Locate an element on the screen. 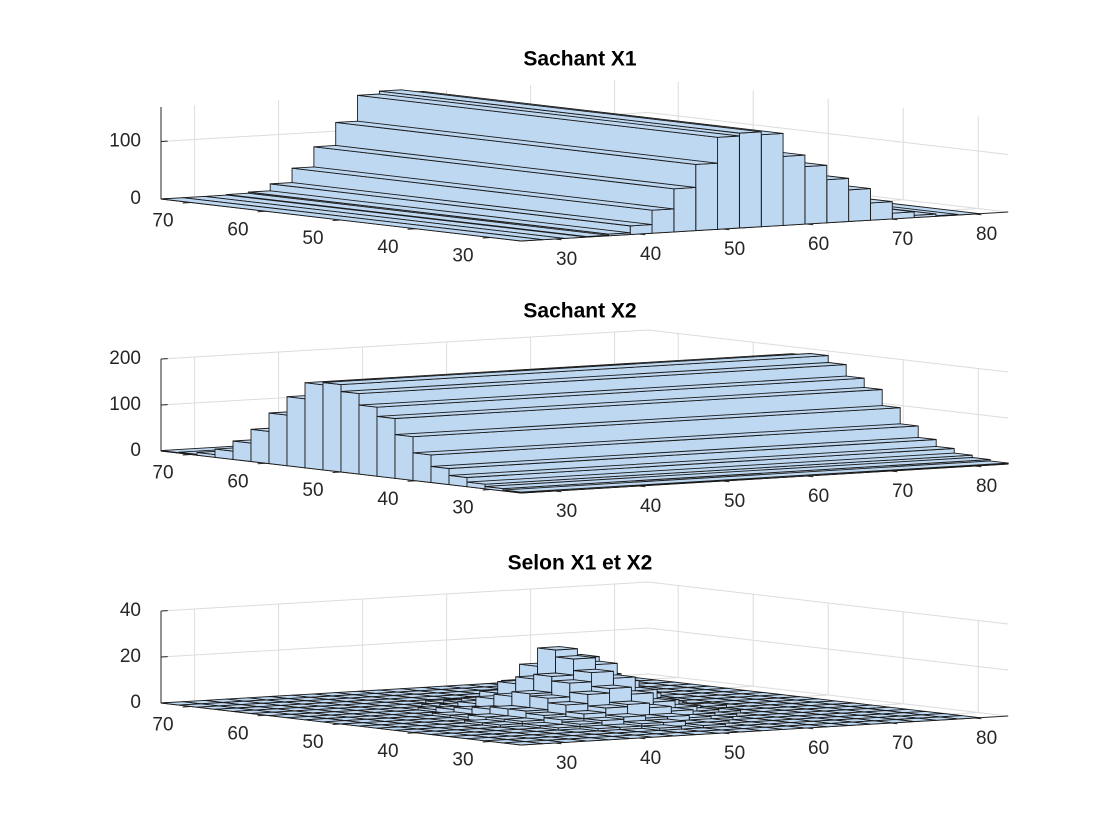  z-tick-label: 20 is located at coordinates (130, 656).